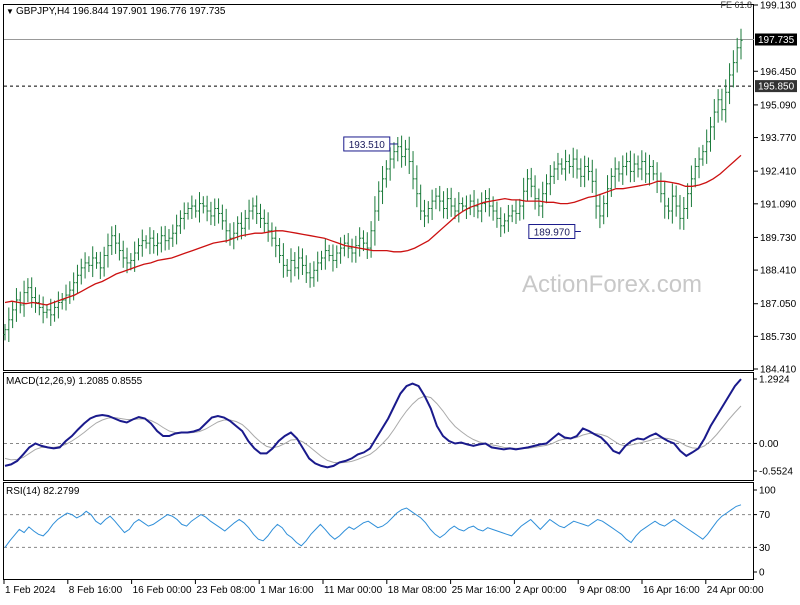  I want to click on current-price-label: 197.735, so click(776, 40).